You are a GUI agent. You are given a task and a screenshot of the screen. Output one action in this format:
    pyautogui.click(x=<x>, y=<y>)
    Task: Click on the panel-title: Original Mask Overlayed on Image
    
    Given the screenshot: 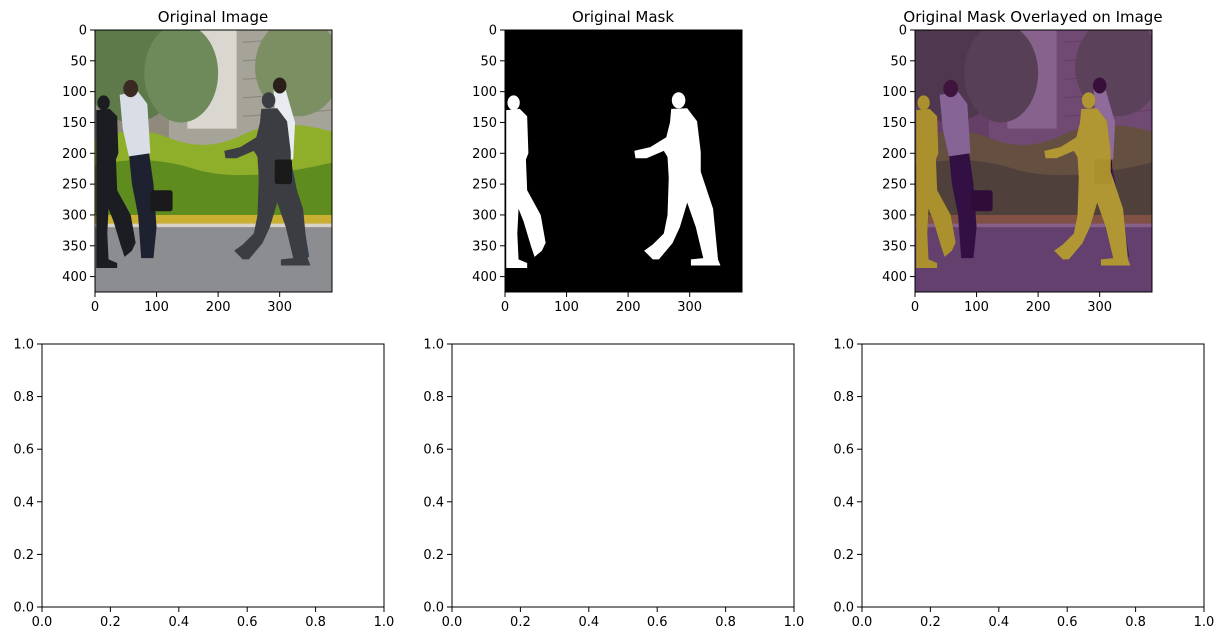 What is the action you would take?
    pyautogui.click(x=1032, y=17)
    